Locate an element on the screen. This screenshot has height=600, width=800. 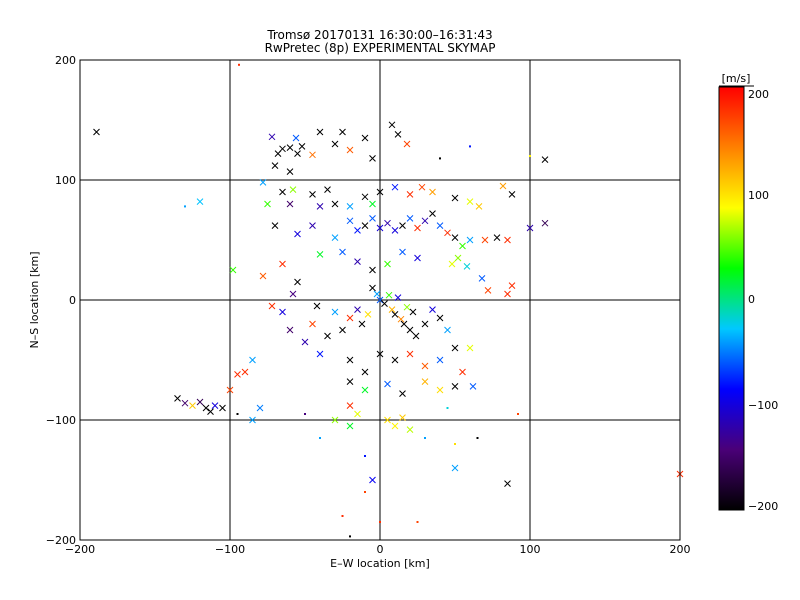
x-tick-label: −200 is located at coordinates (80, 549).